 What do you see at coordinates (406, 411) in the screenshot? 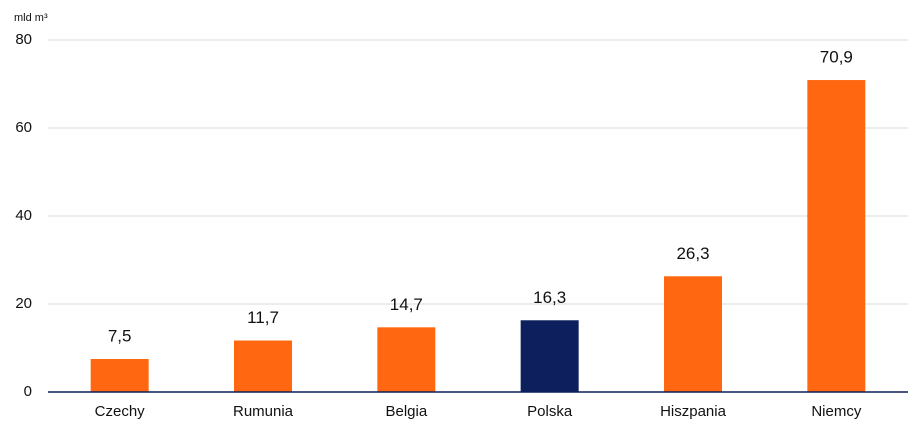
I see `x-tick-label: Belgia` at bounding box center [406, 411].